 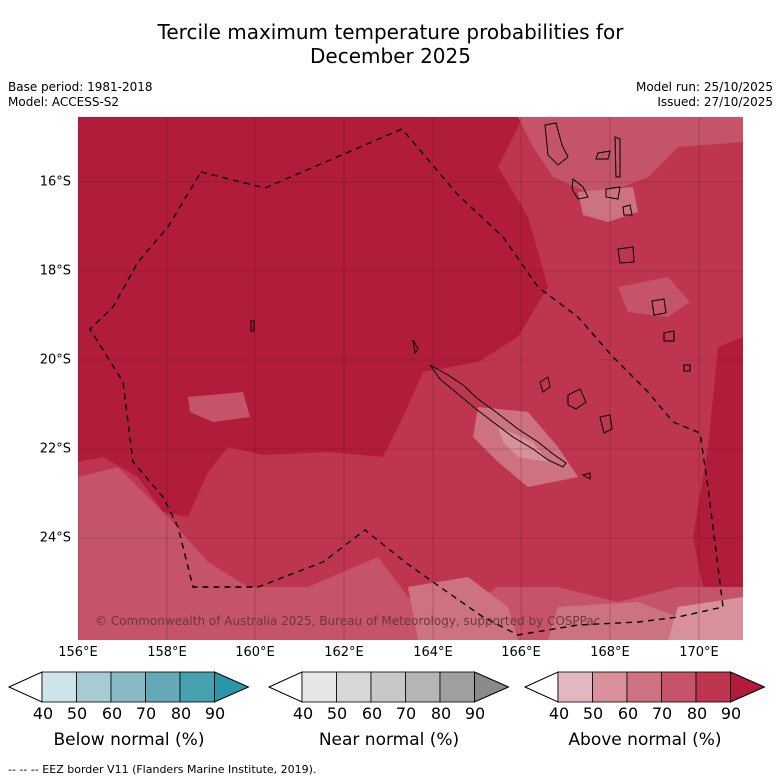 What do you see at coordinates (43, 713) in the screenshot?
I see `below-tick-40: 40` at bounding box center [43, 713].